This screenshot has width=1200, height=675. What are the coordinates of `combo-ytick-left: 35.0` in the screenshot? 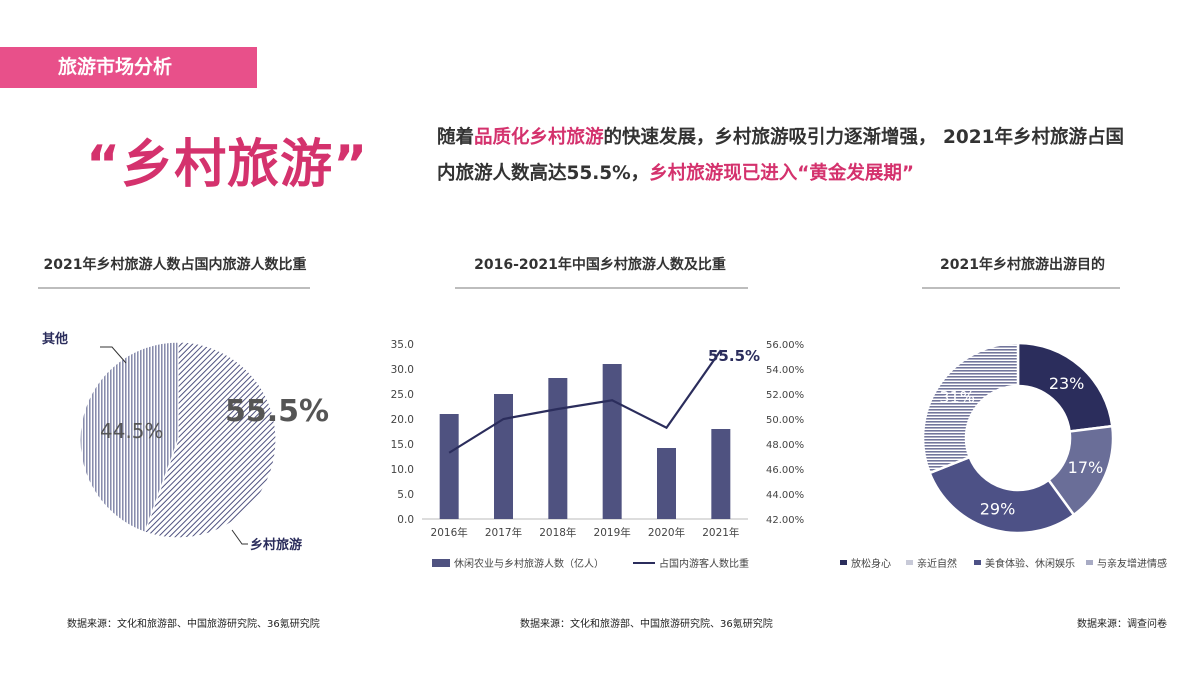 It's located at (402, 345).